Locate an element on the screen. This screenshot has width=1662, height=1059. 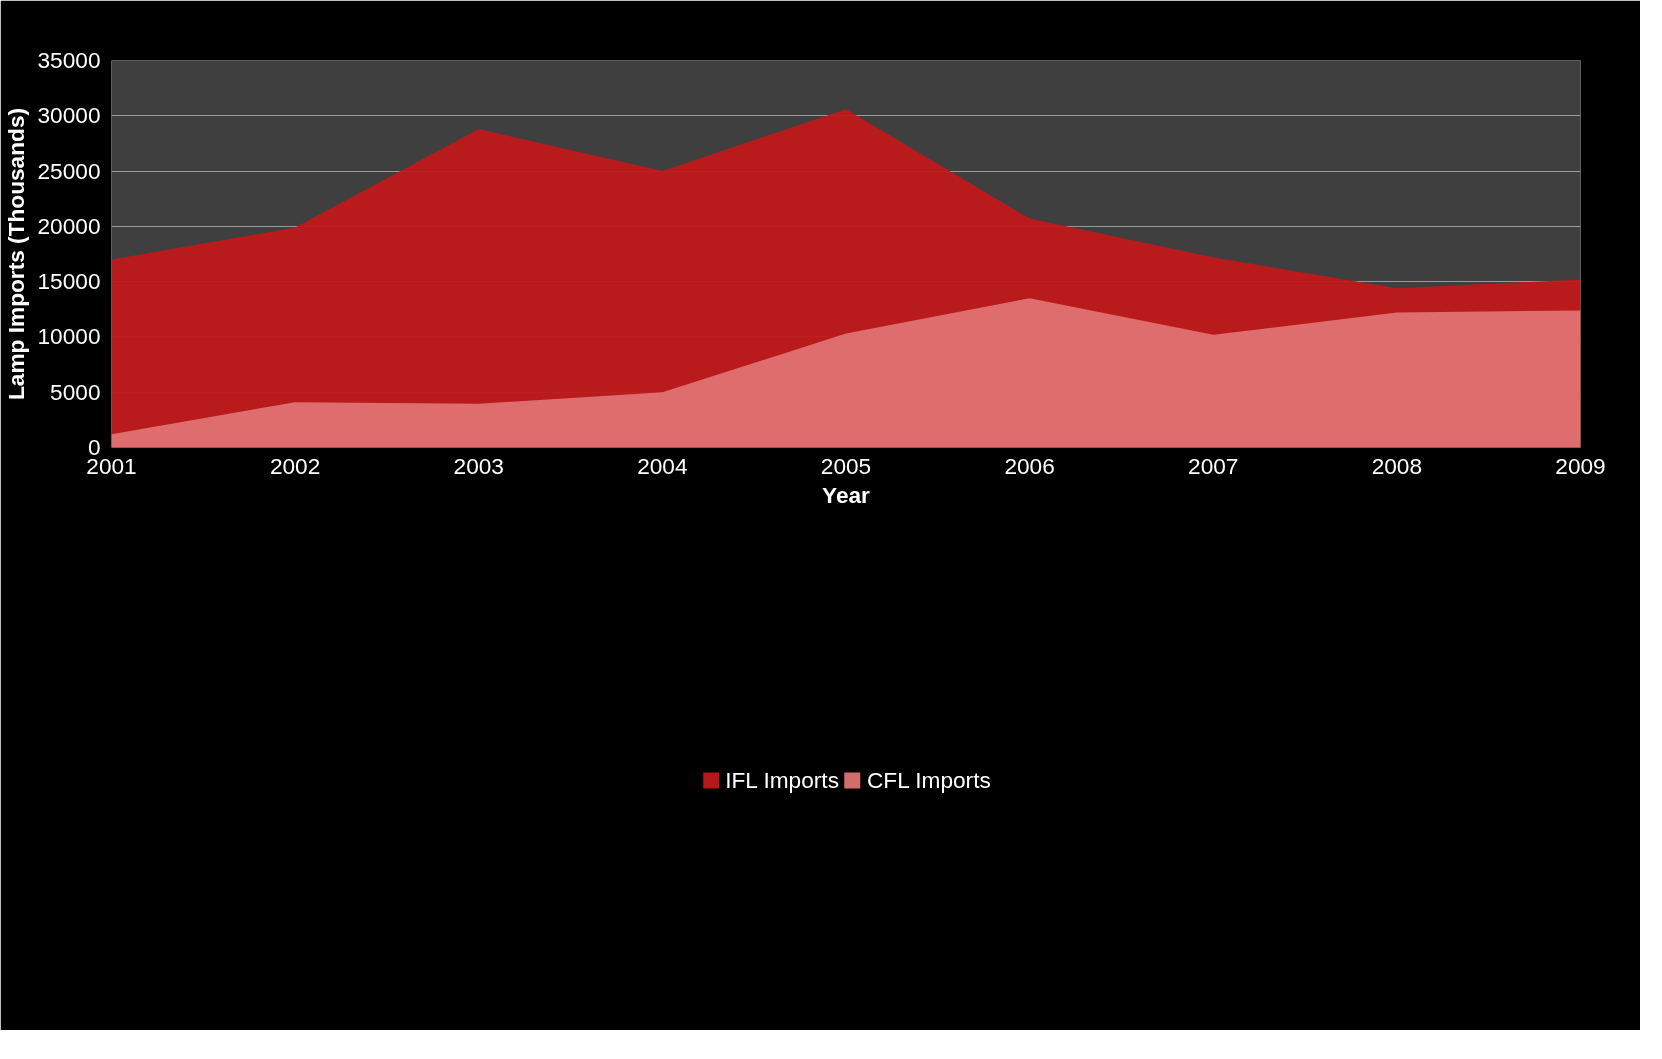
x-tick-label: 2004 is located at coordinates (662, 465).